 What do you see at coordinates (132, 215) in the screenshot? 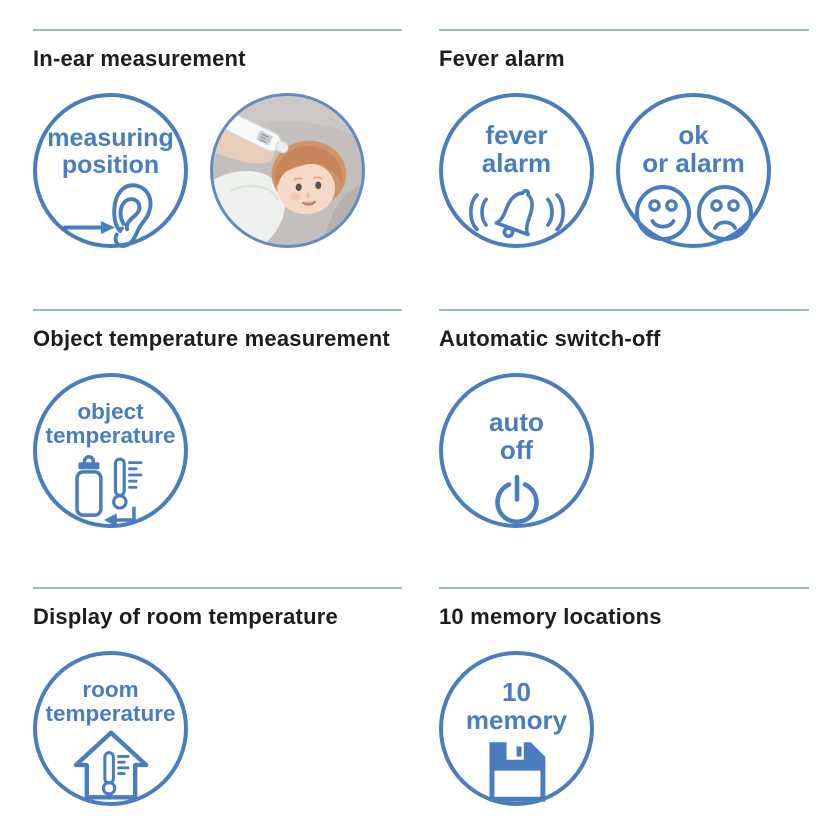
I see `ear-icon` at bounding box center [132, 215].